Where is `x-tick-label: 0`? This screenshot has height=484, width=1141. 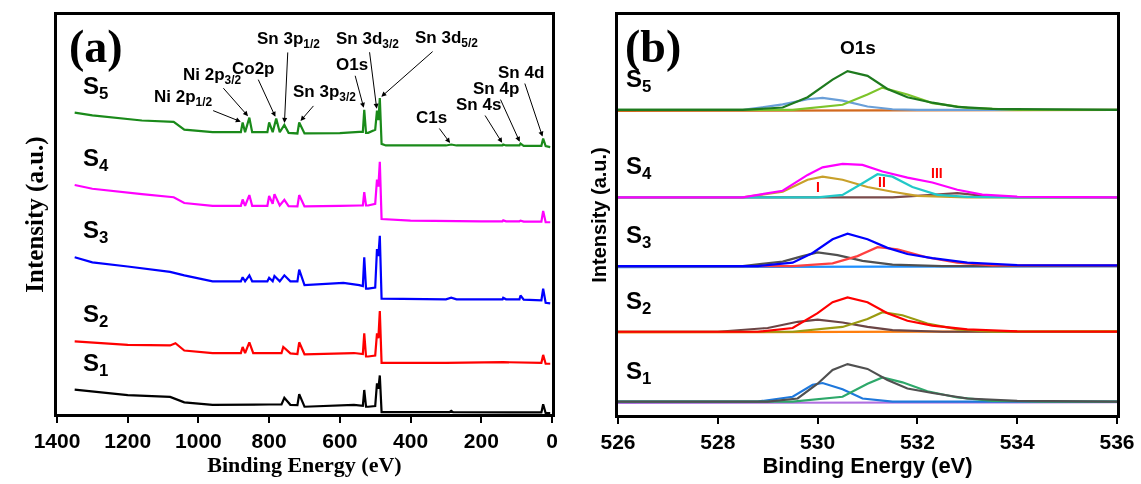 x-tick-label: 0 is located at coordinates (552, 441).